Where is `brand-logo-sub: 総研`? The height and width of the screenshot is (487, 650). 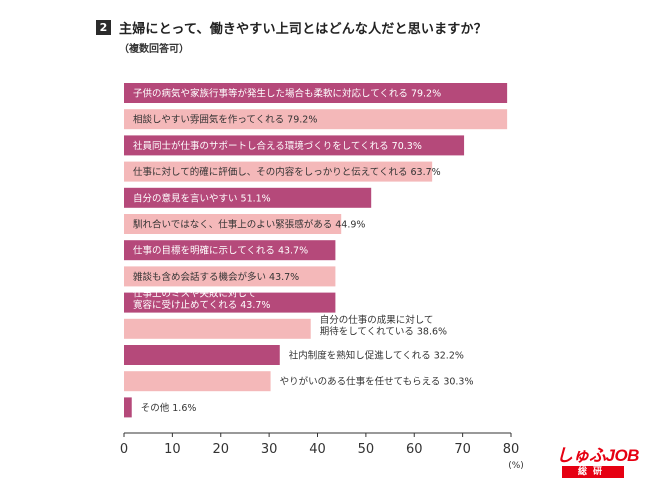
brand-logo-sub: 総研 is located at coordinates (593, 472).